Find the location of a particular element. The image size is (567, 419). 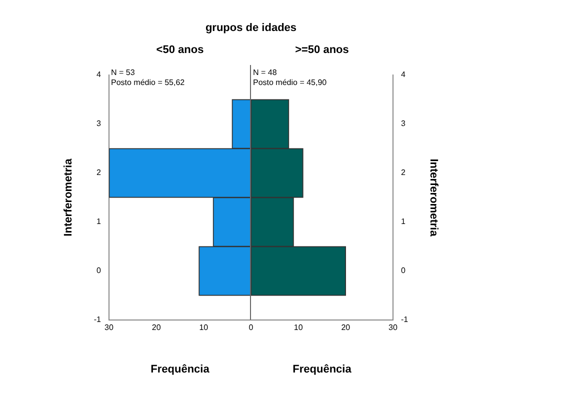

annotation: N = 48 is located at coordinates (265, 73).